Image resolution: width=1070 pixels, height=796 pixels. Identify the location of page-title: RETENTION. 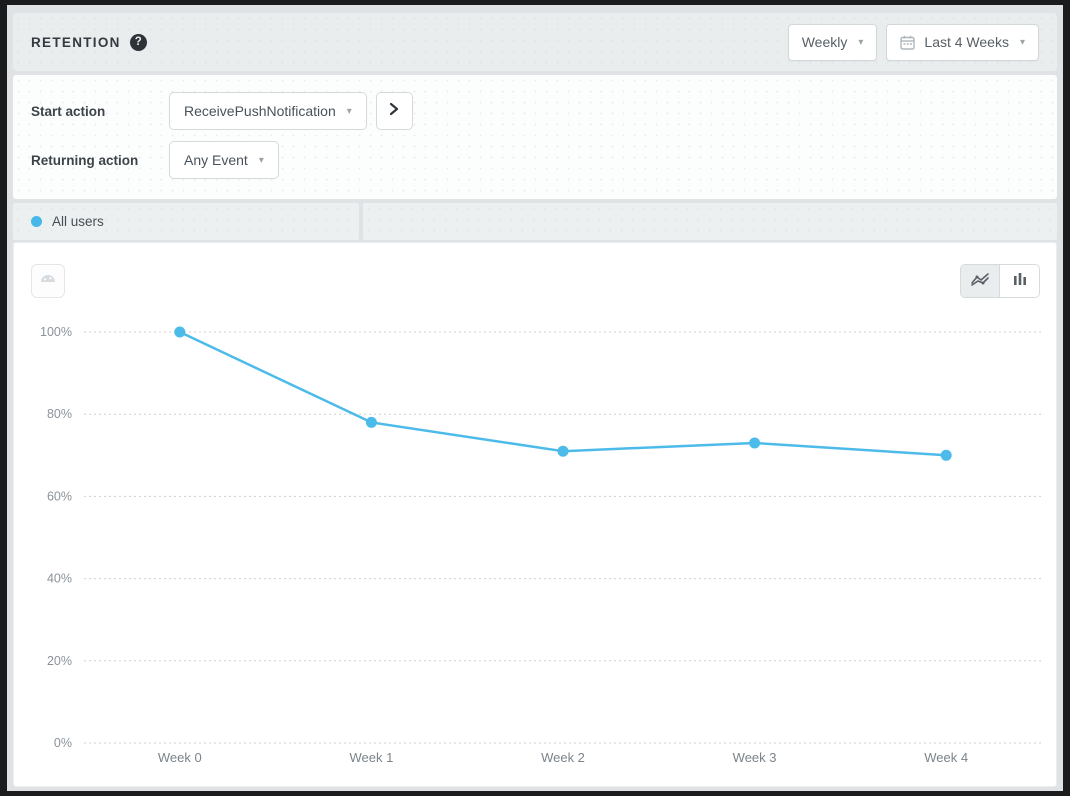
(76, 42).